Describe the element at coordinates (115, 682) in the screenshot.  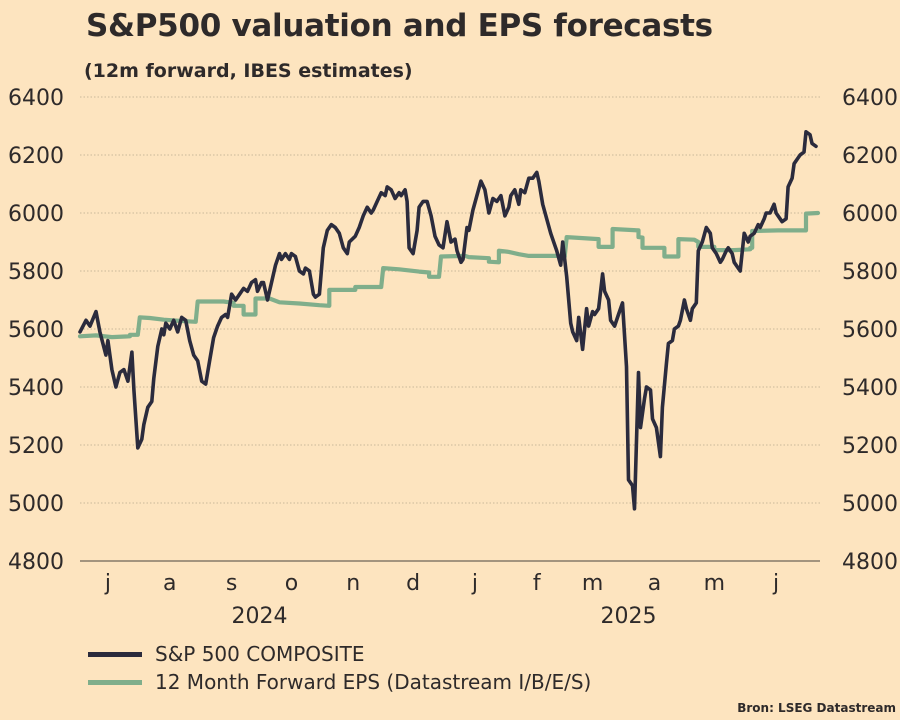
I see `legend-swatch-eps` at that location.